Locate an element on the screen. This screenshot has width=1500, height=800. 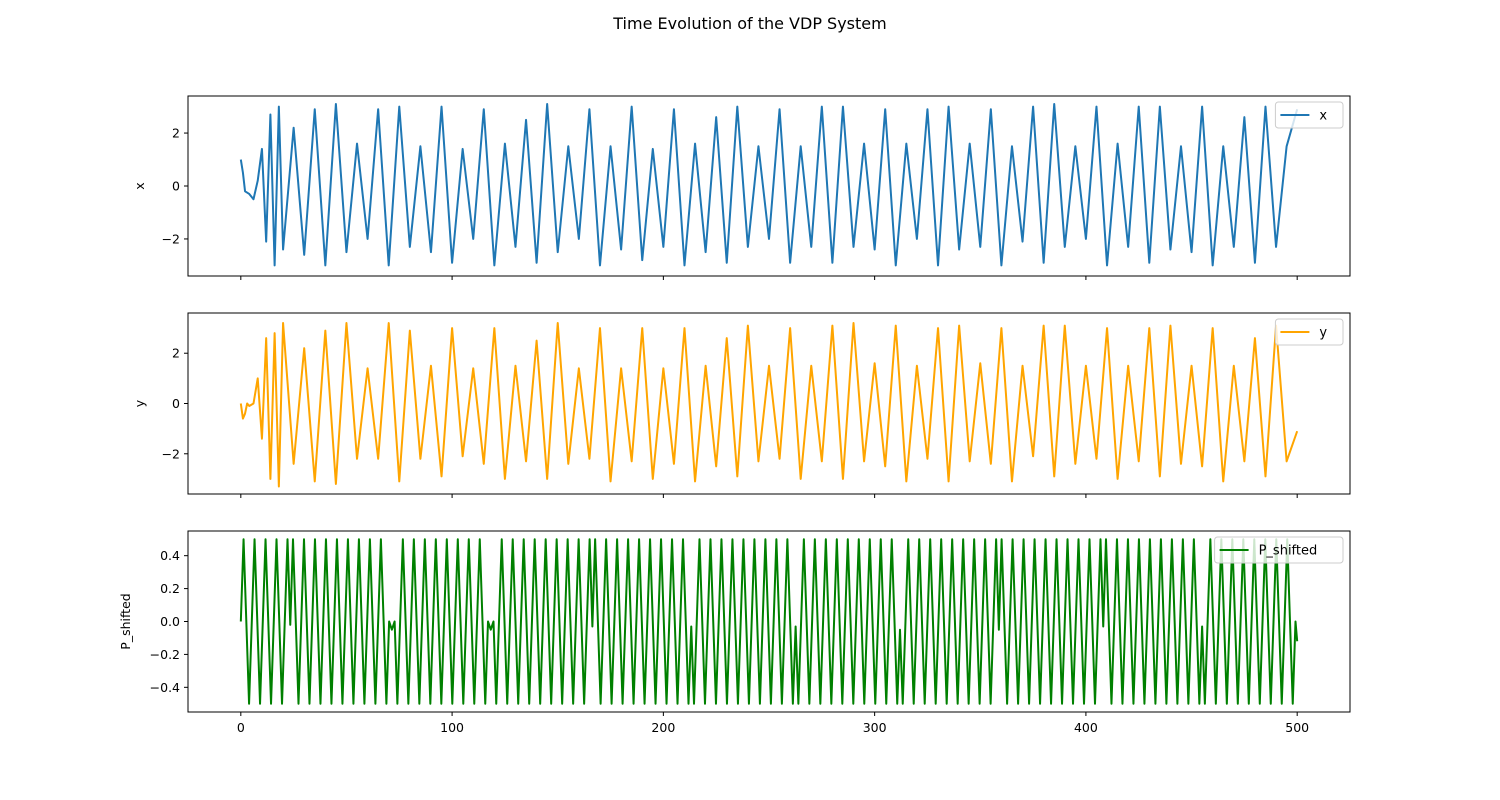
legend-label: x is located at coordinates (1323, 116).